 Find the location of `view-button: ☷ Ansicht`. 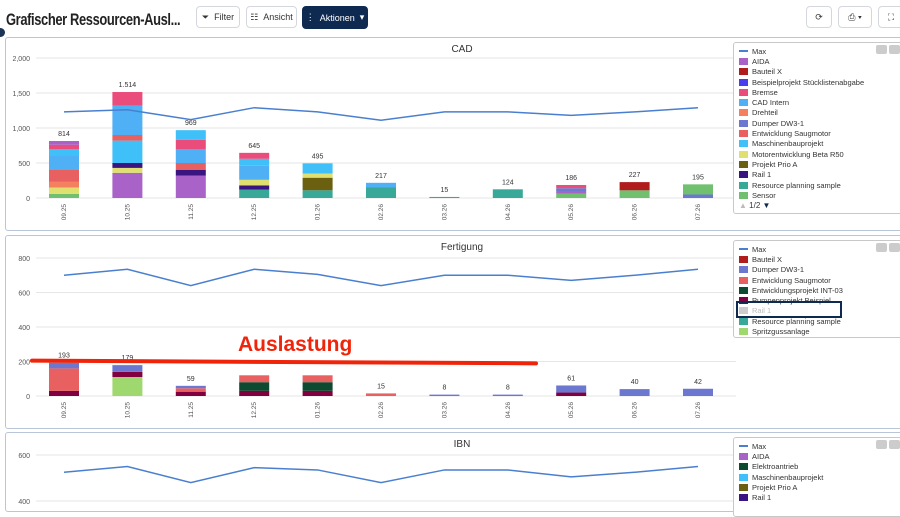

view-button: ☷ Ansicht is located at coordinates (271, 17).